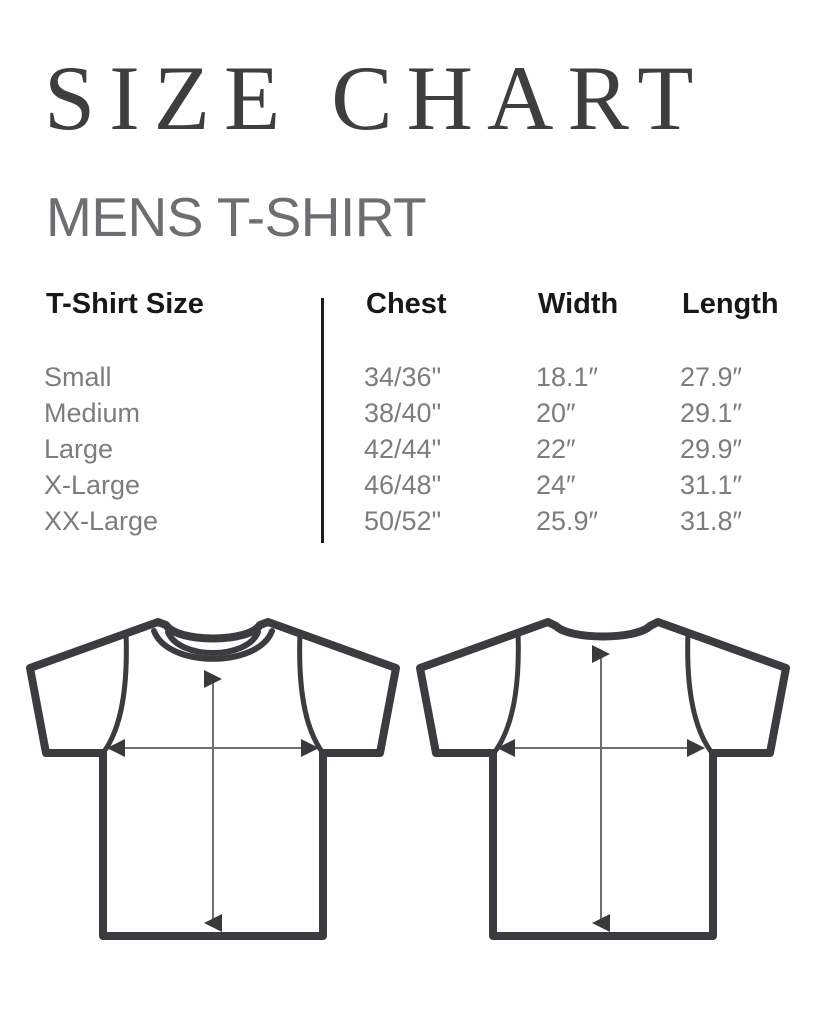 Image resolution: width=819 pixels, height=1024 pixels. I want to click on tshirt-front-collar-outer, so click(213, 645).